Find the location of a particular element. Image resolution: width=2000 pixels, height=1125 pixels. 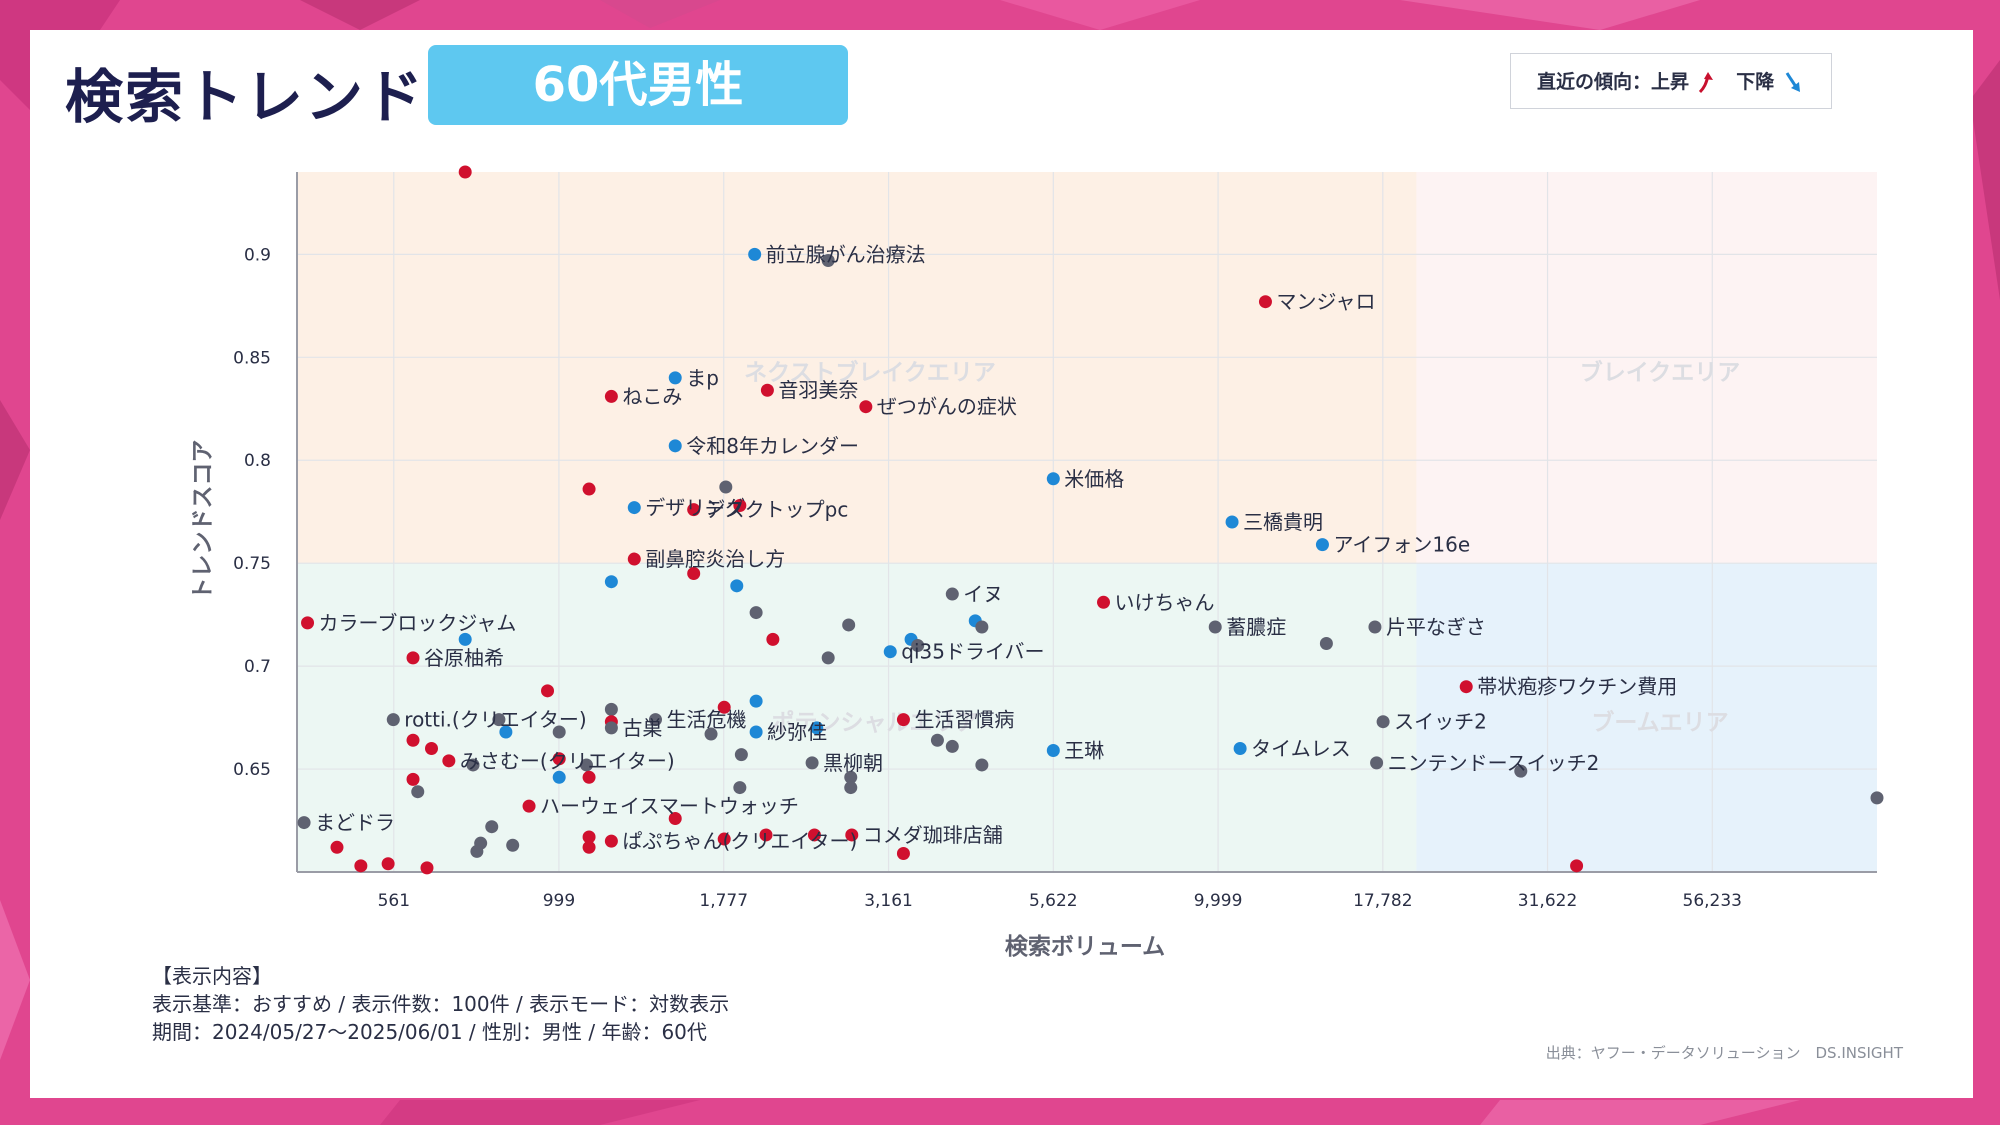

x-tick-label: 5,622 is located at coordinates (1053, 901).